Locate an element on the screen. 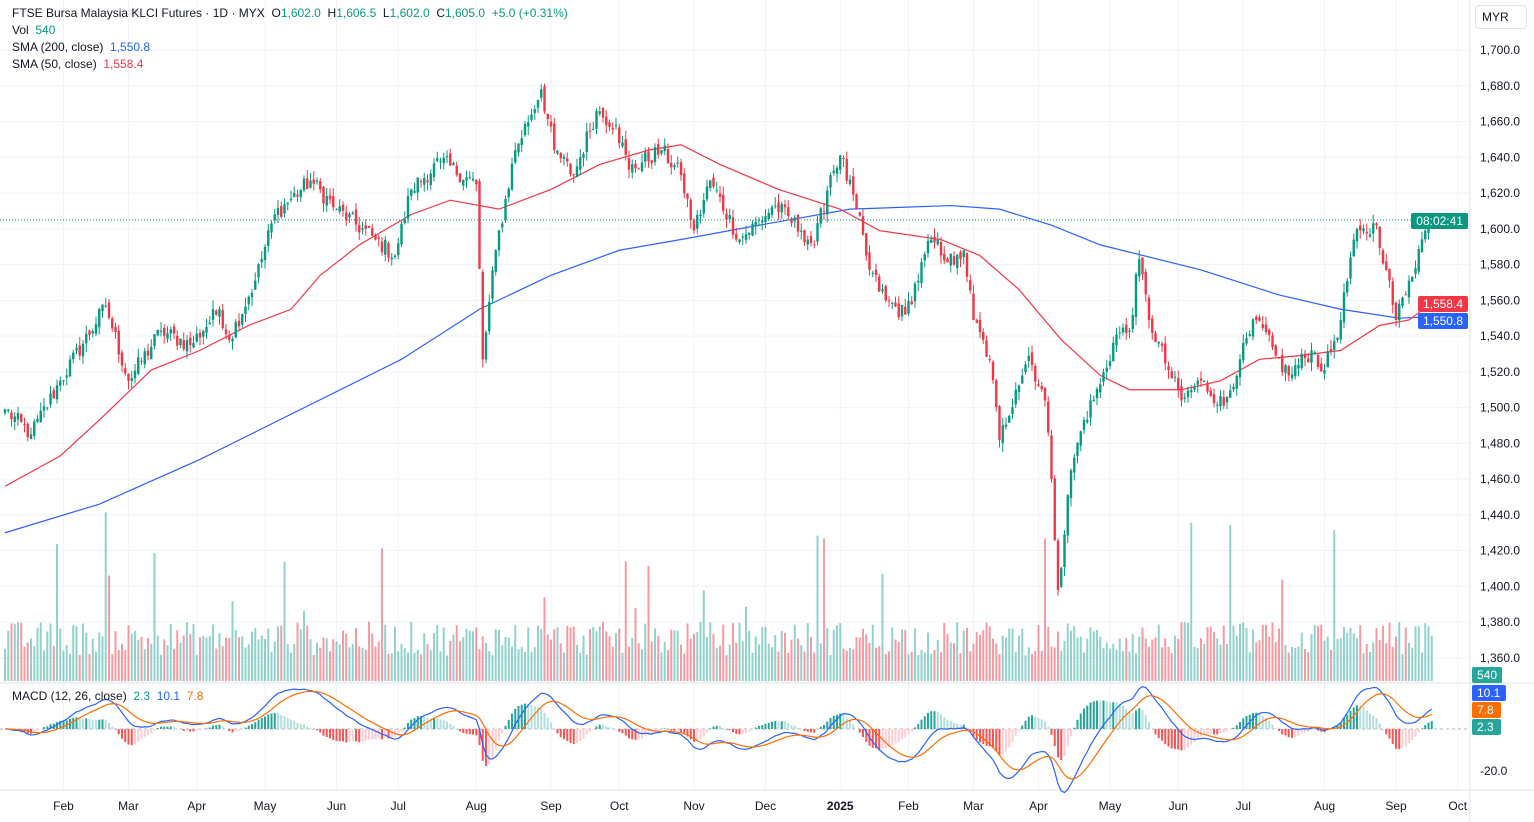  currency-button: MYR is located at coordinates (1501, 17).